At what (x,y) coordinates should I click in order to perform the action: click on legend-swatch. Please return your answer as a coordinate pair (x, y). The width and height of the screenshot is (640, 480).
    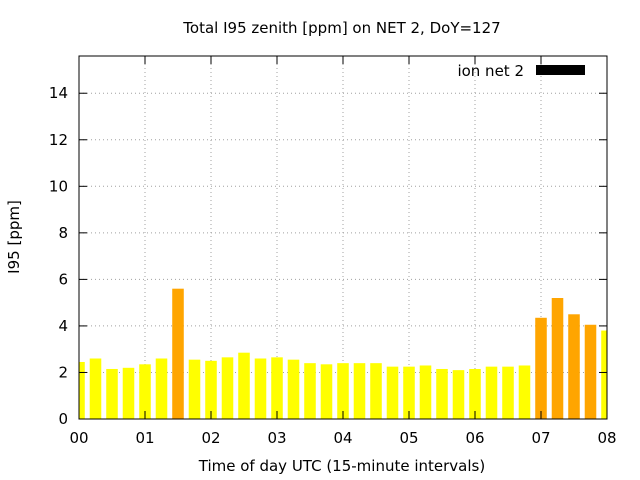
    Looking at the image, I should click on (560, 70).